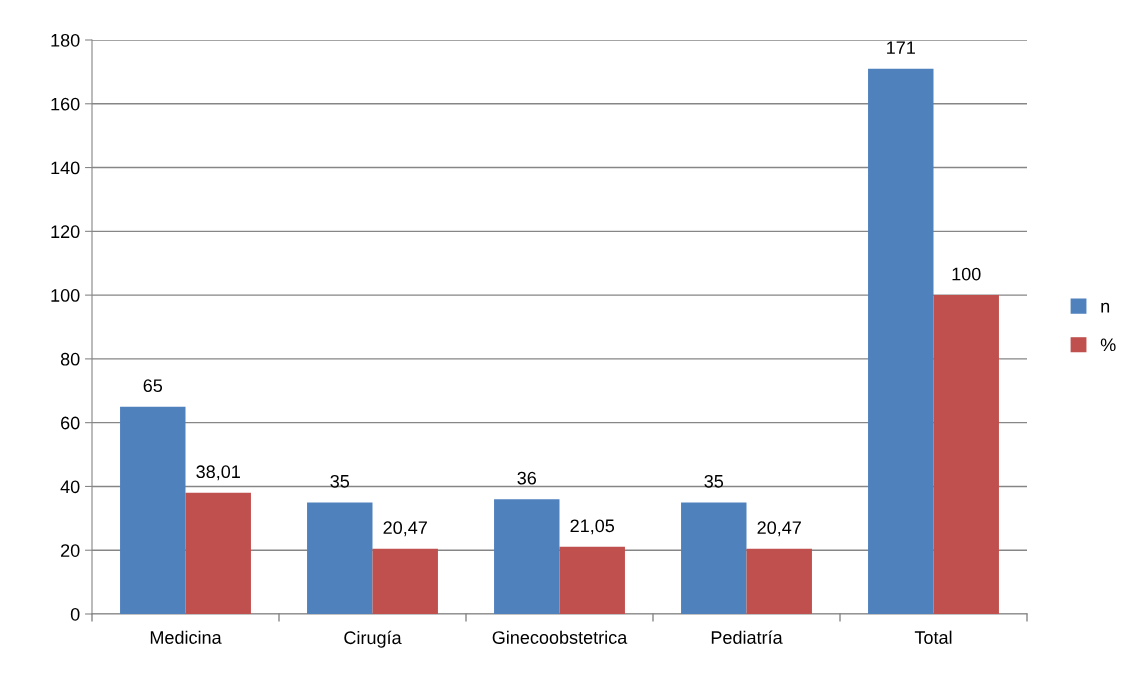  I want to click on legend-label: %, so click(1108, 345).